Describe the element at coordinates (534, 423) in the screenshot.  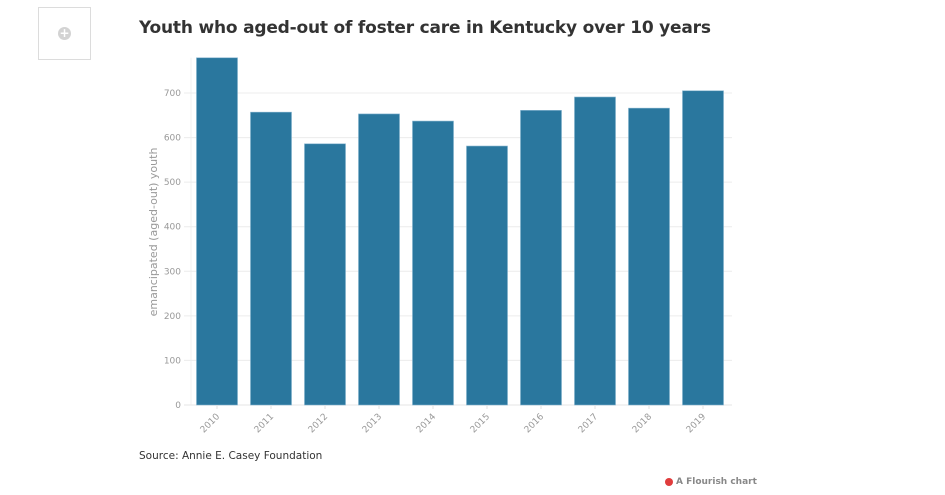
I see `x-tick-label: 2016` at that location.